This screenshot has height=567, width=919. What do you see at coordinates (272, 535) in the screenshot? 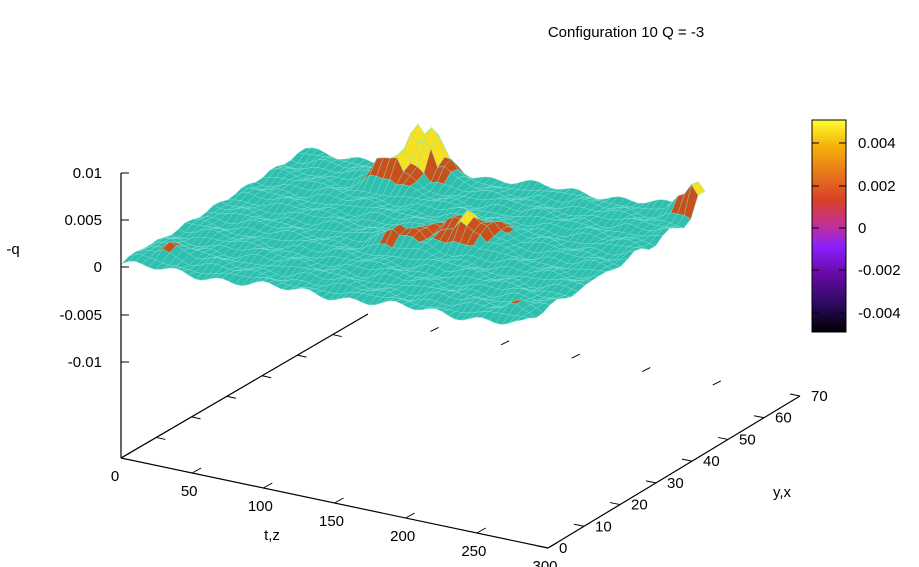
I see `x-axis-label: t,z` at bounding box center [272, 535].